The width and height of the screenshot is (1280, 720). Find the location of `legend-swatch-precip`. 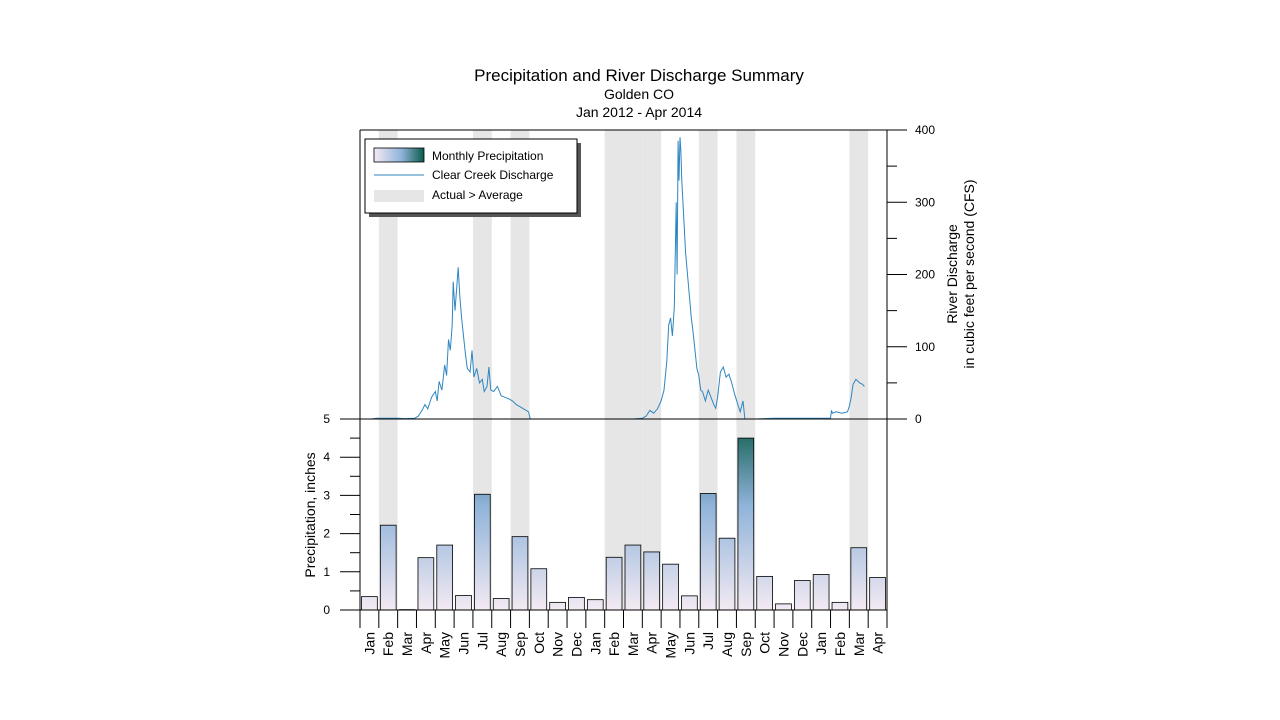

legend-swatch-precip is located at coordinates (399, 155).